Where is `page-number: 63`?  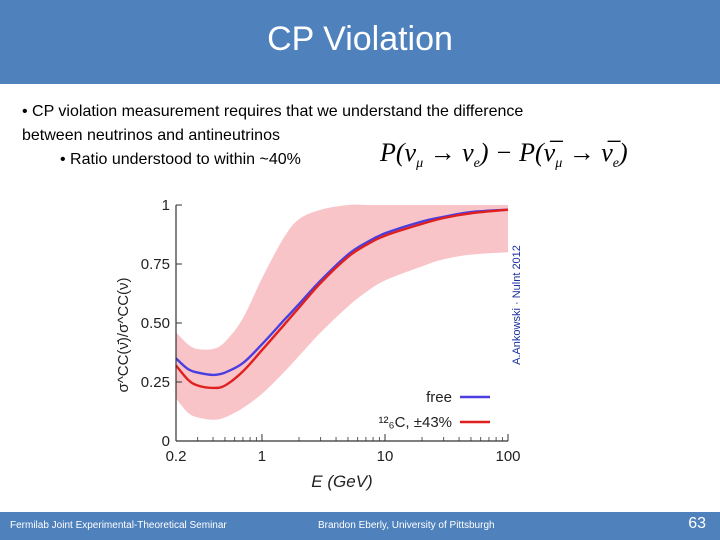
page-number: 63 is located at coordinates (697, 523).